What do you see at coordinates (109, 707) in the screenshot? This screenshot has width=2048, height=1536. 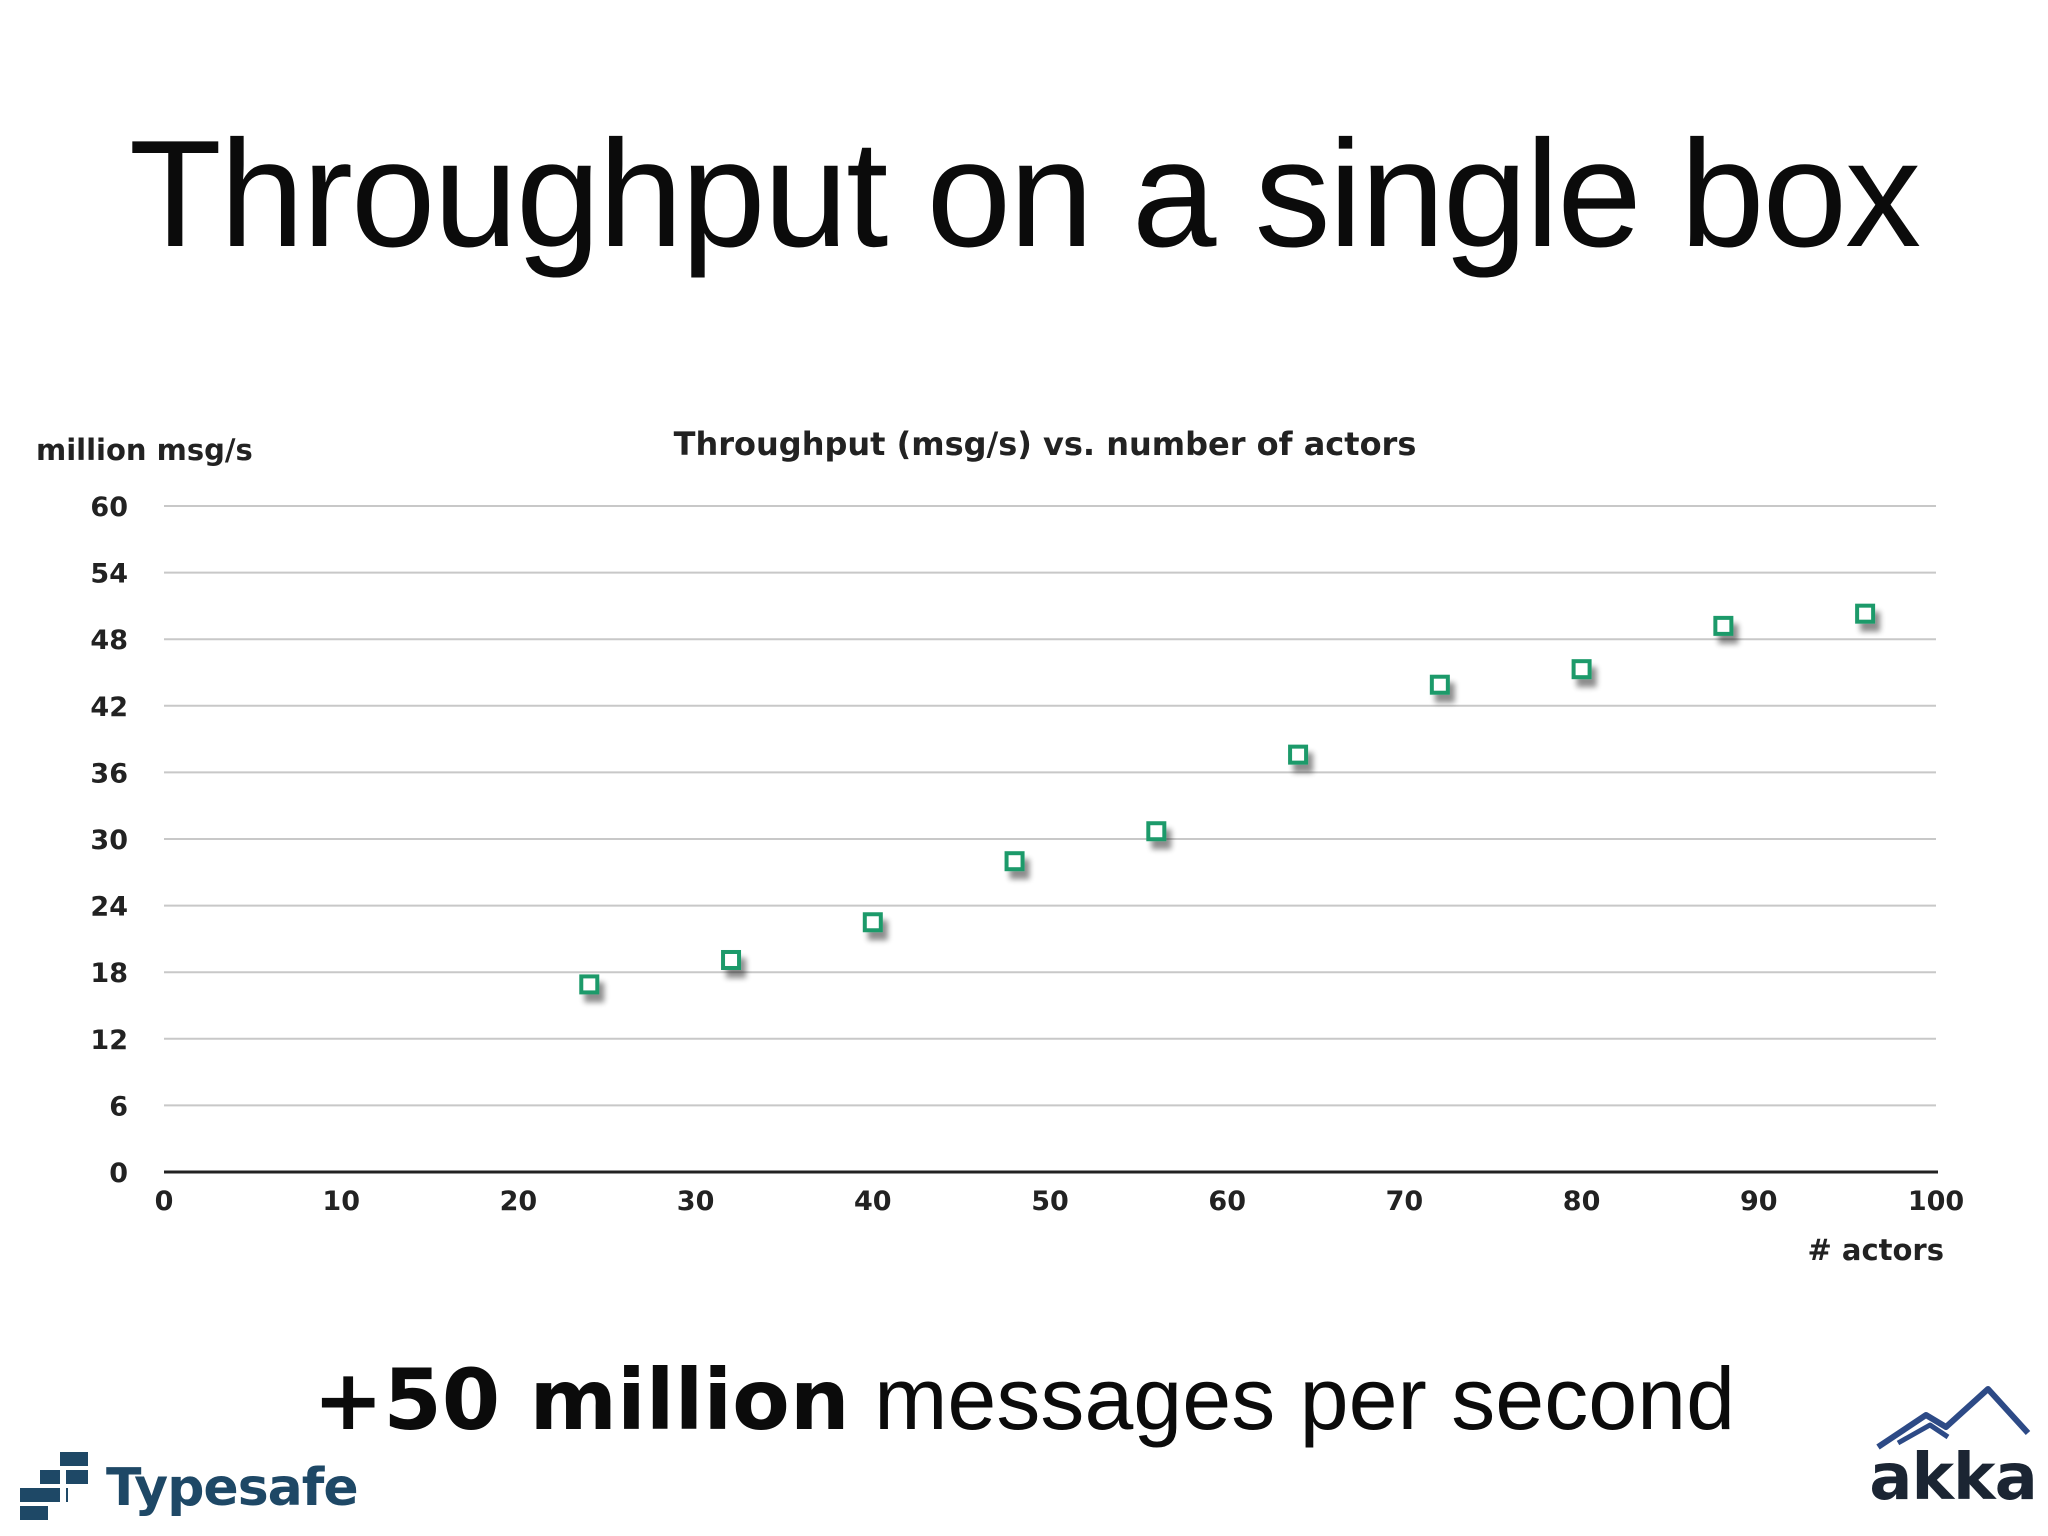 I see `y-tick-label-7: 42` at bounding box center [109, 707].